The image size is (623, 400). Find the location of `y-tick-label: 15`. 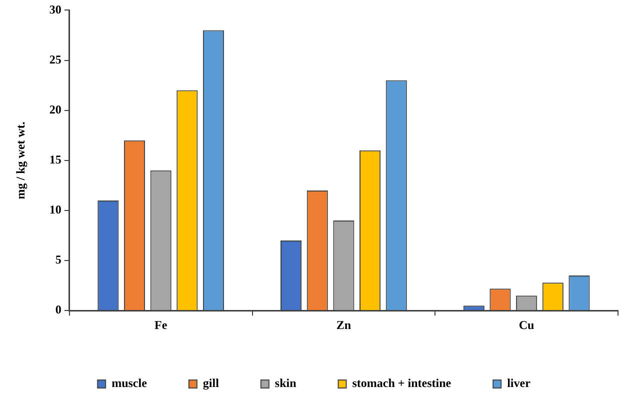

y-tick-label: 15 is located at coordinates (55, 159).